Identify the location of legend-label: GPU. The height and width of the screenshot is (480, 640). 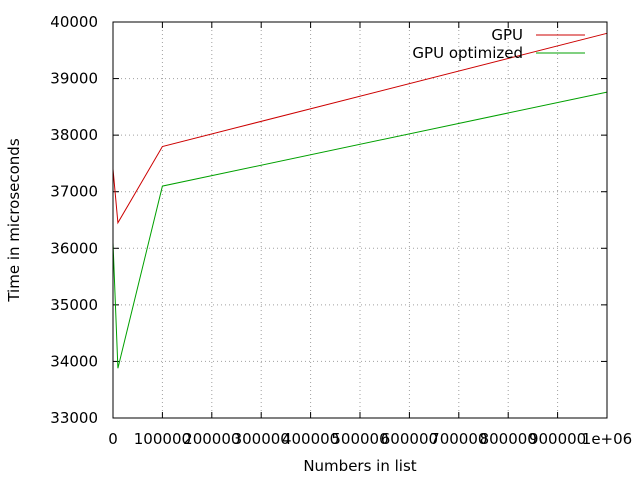
(507, 35).